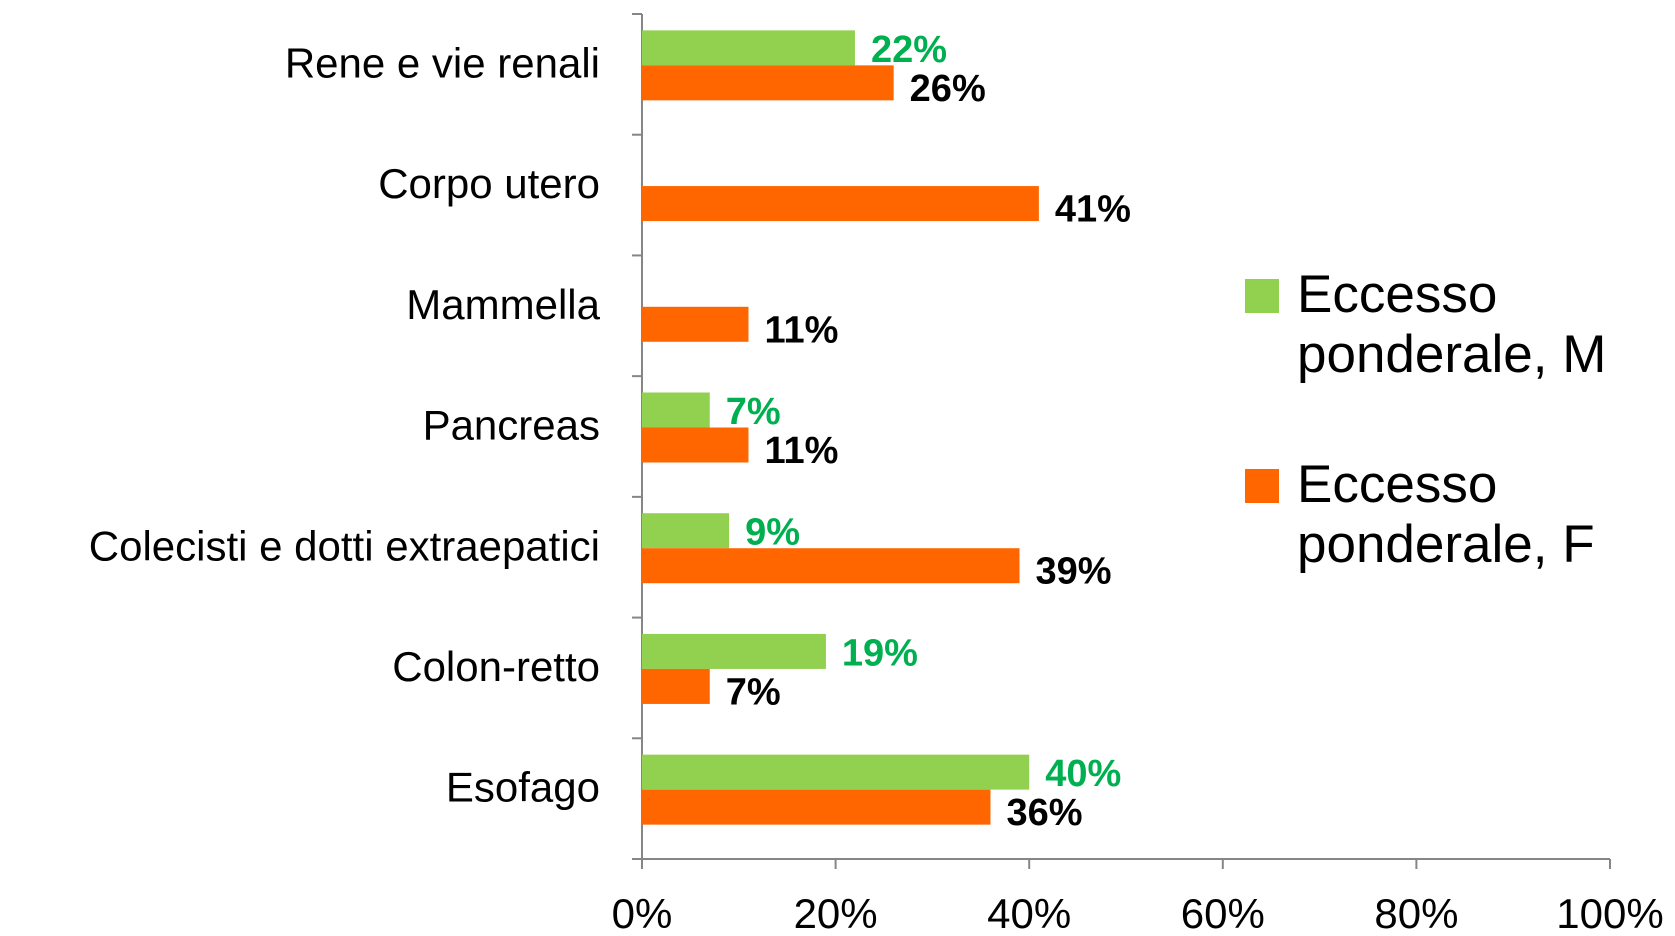 The width and height of the screenshot is (1675, 936). I want to click on data-label: 36%, so click(1044, 813).